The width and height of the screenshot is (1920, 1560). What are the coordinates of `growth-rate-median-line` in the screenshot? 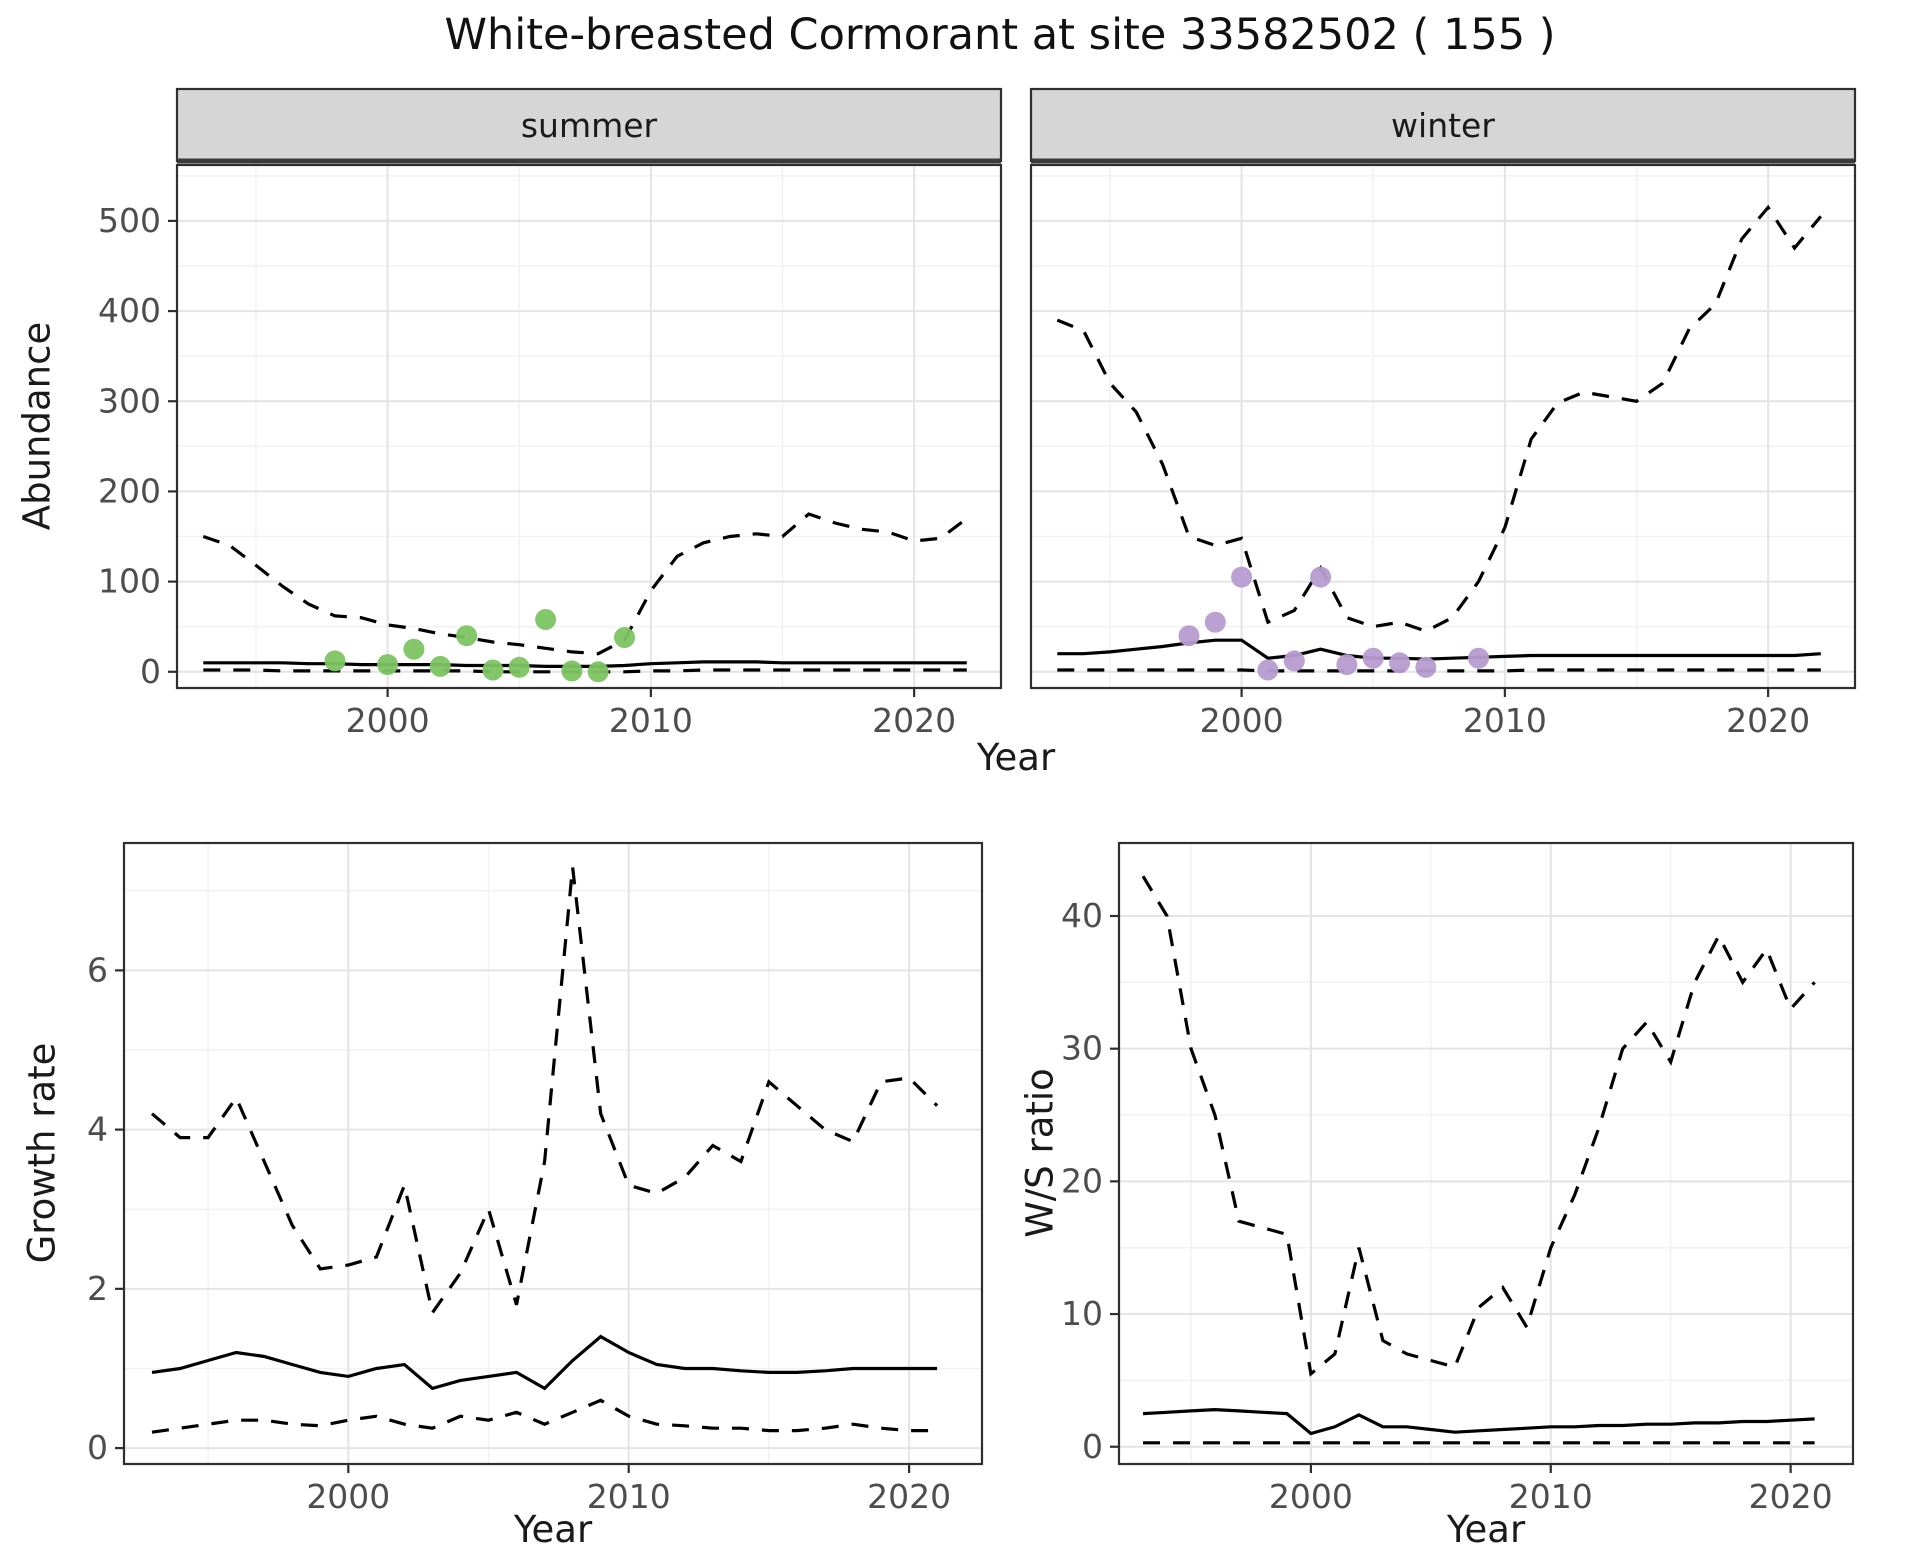 It's located at (544, 1362).